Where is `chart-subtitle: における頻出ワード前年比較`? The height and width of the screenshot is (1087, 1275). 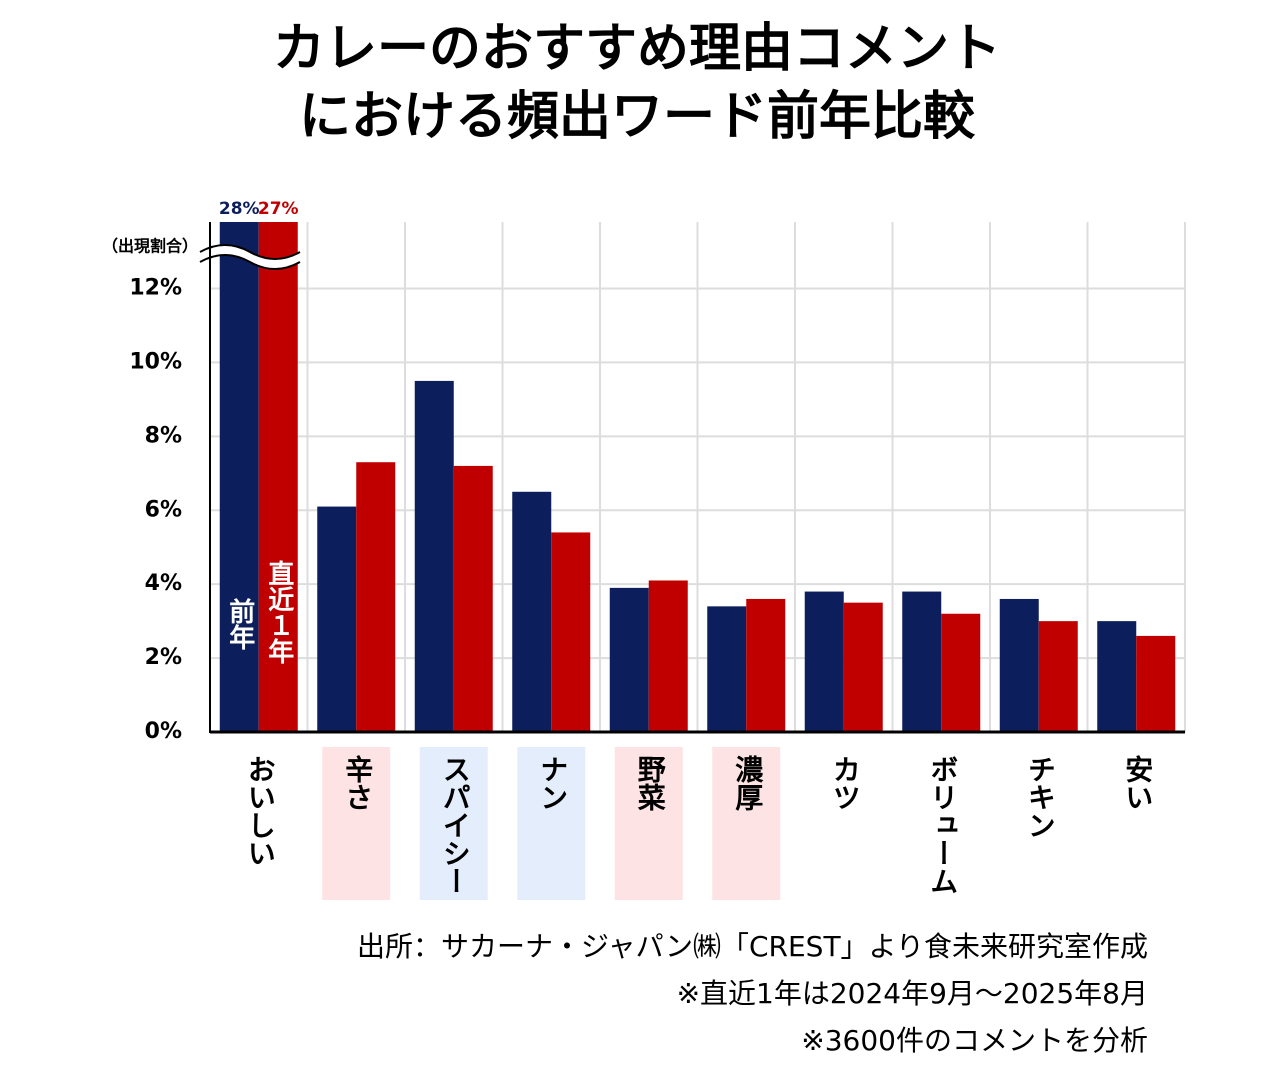 chart-subtitle: における頻出ワード前年比較 is located at coordinates (637, 117).